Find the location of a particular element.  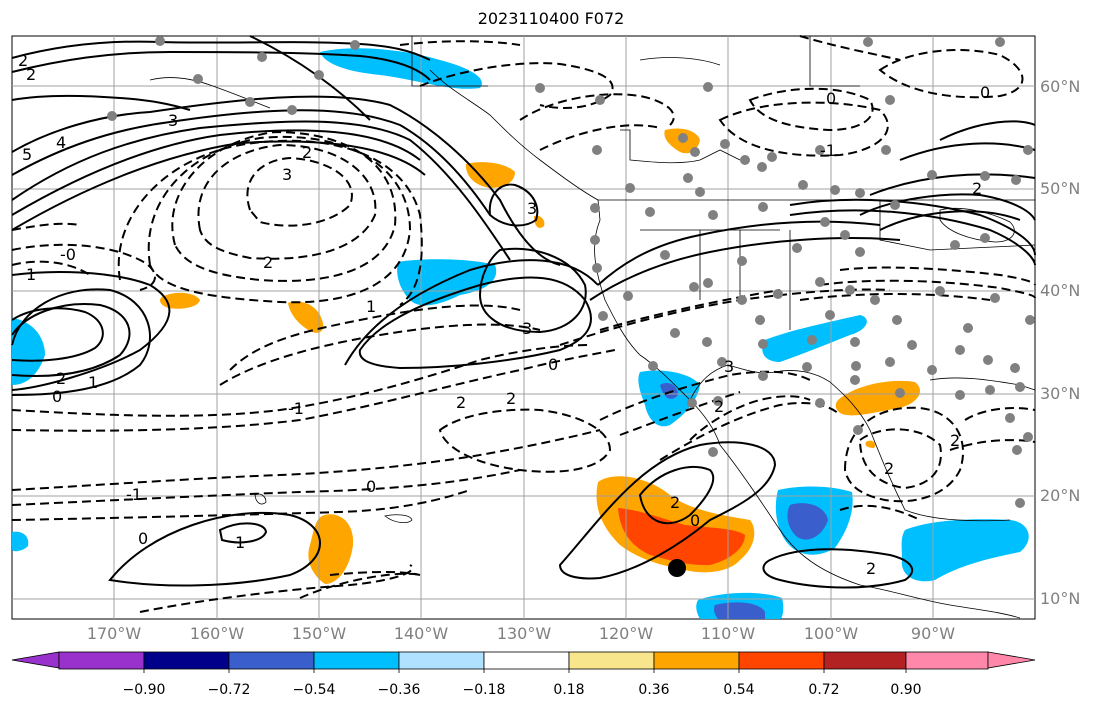

fill-orange-150w is located at coordinates (306, 317).